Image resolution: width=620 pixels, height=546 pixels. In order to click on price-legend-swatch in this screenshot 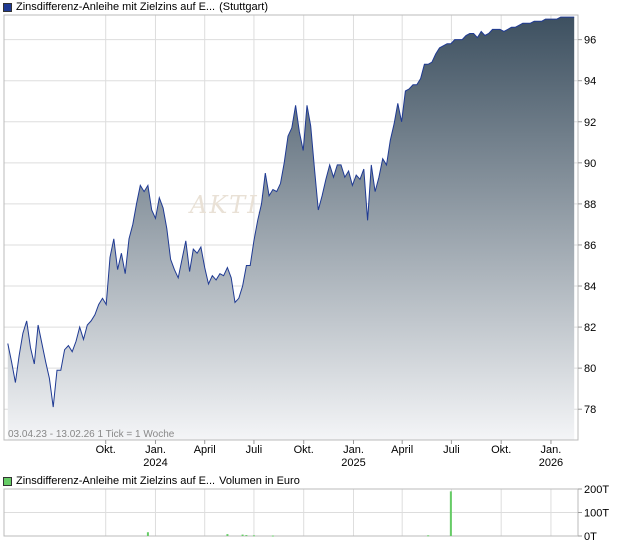, I will do `click(7, 7)`.